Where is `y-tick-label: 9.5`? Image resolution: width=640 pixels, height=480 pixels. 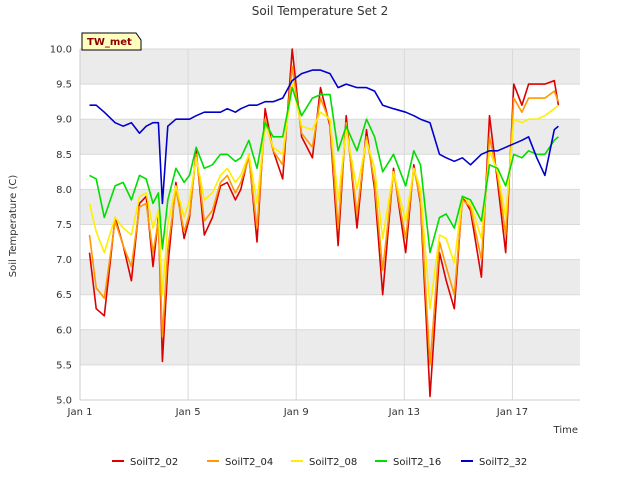
y-tick-label: 9.5 is located at coordinates (64, 85).